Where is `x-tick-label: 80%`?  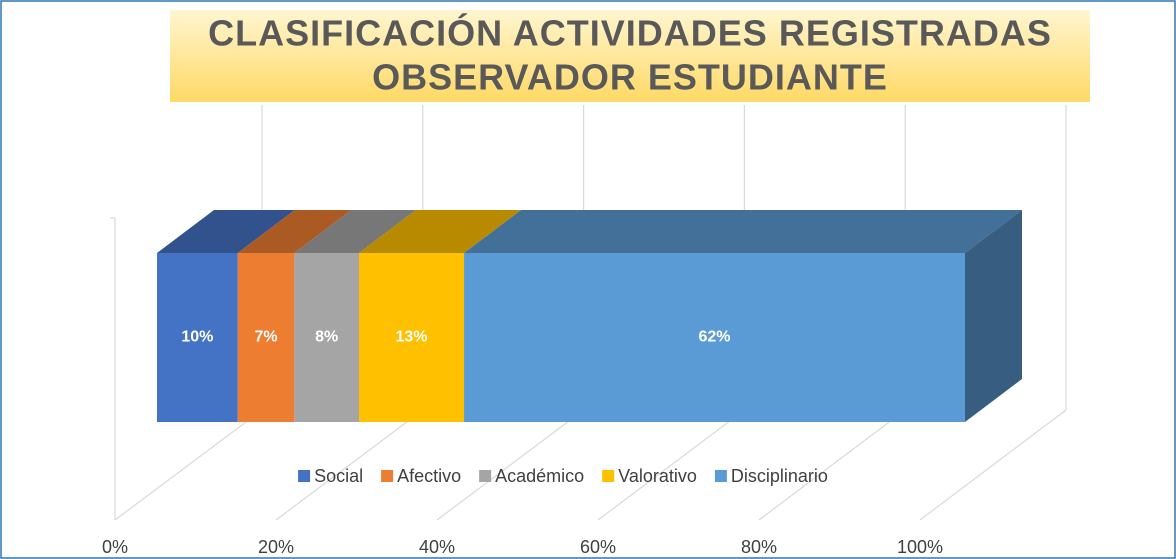
x-tick-label: 80% is located at coordinates (759, 547).